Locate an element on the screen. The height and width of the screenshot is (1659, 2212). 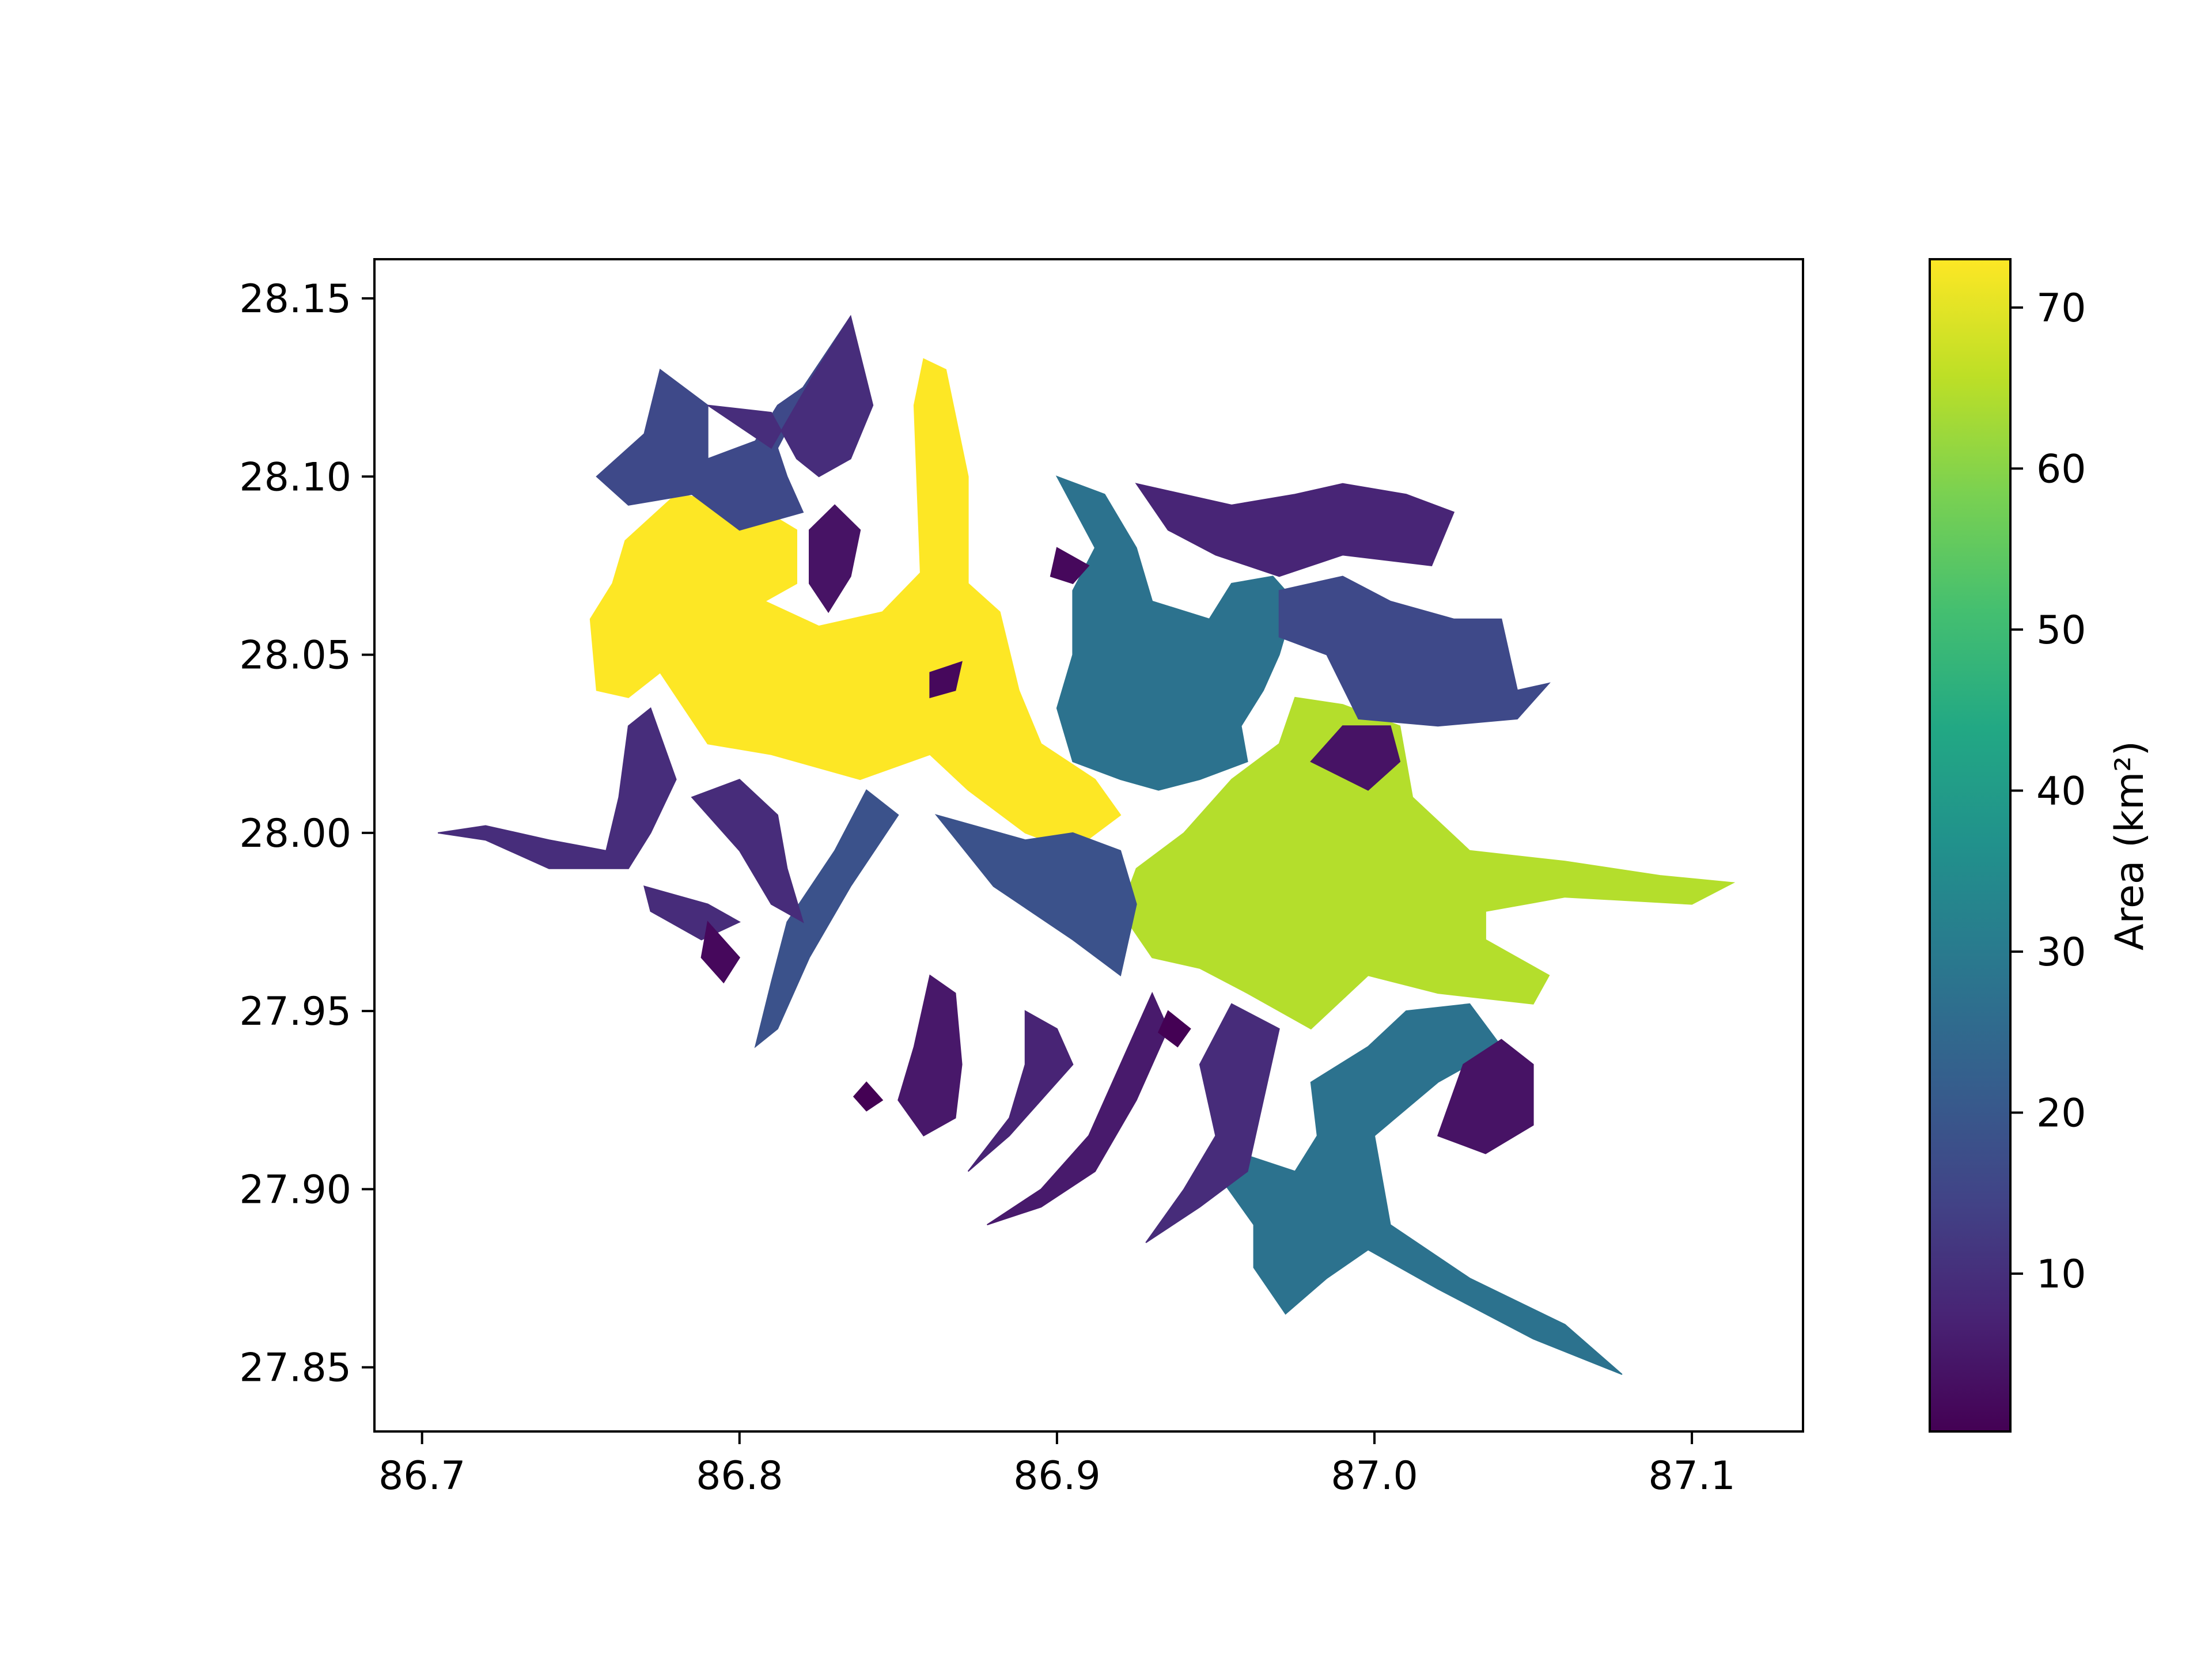
y-tick-label: 28.15 is located at coordinates (295, 299).